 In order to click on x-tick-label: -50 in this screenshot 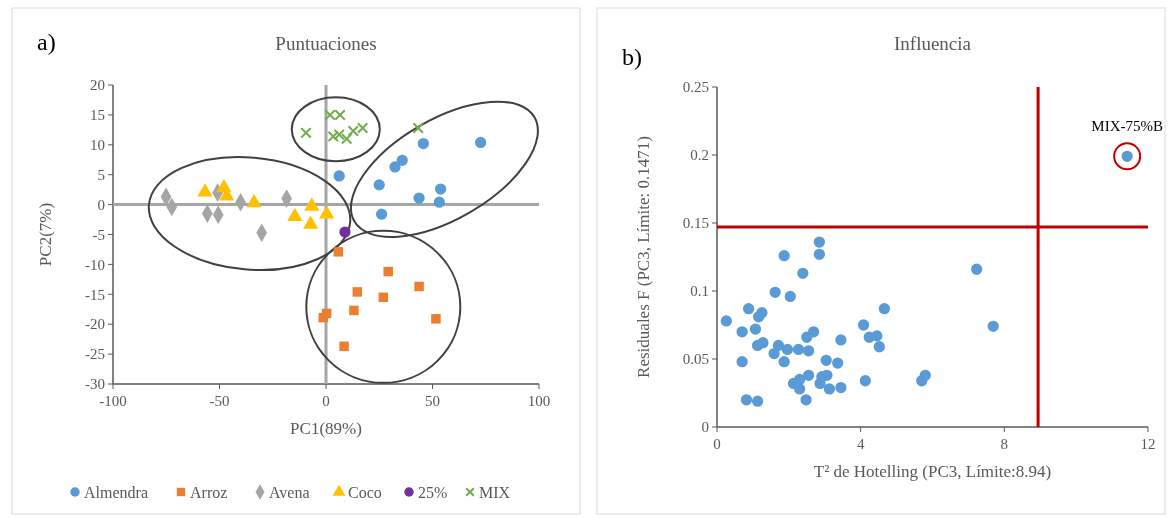, I will do `click(219, 401)`.